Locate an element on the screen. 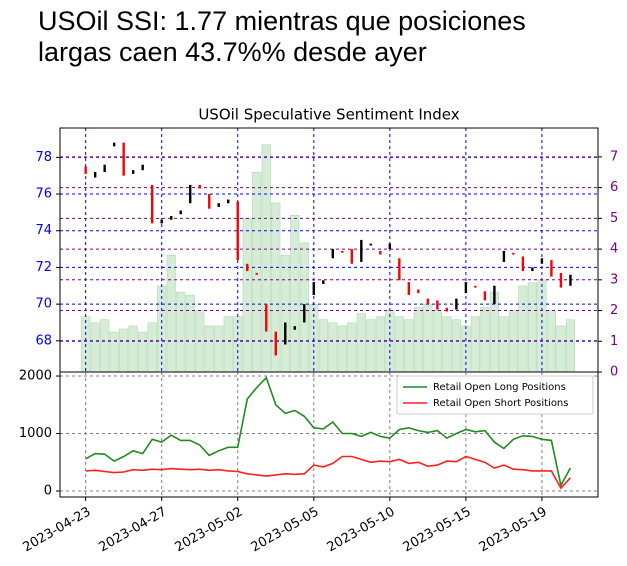 This screenshot has height=566, width=627. y-tick-label: 0 is located at coordinates (48, 491).